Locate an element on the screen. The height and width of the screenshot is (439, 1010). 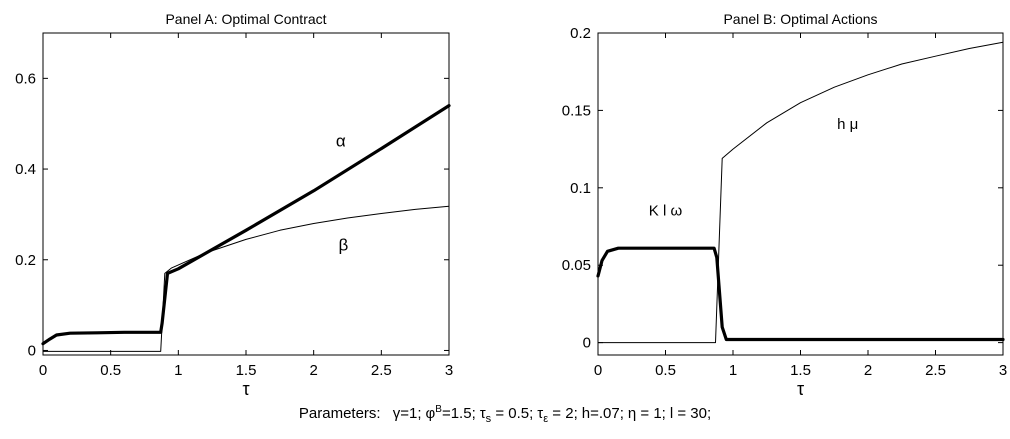
panel-b-series-annotation: h μ is located at coordinates (847, 124).